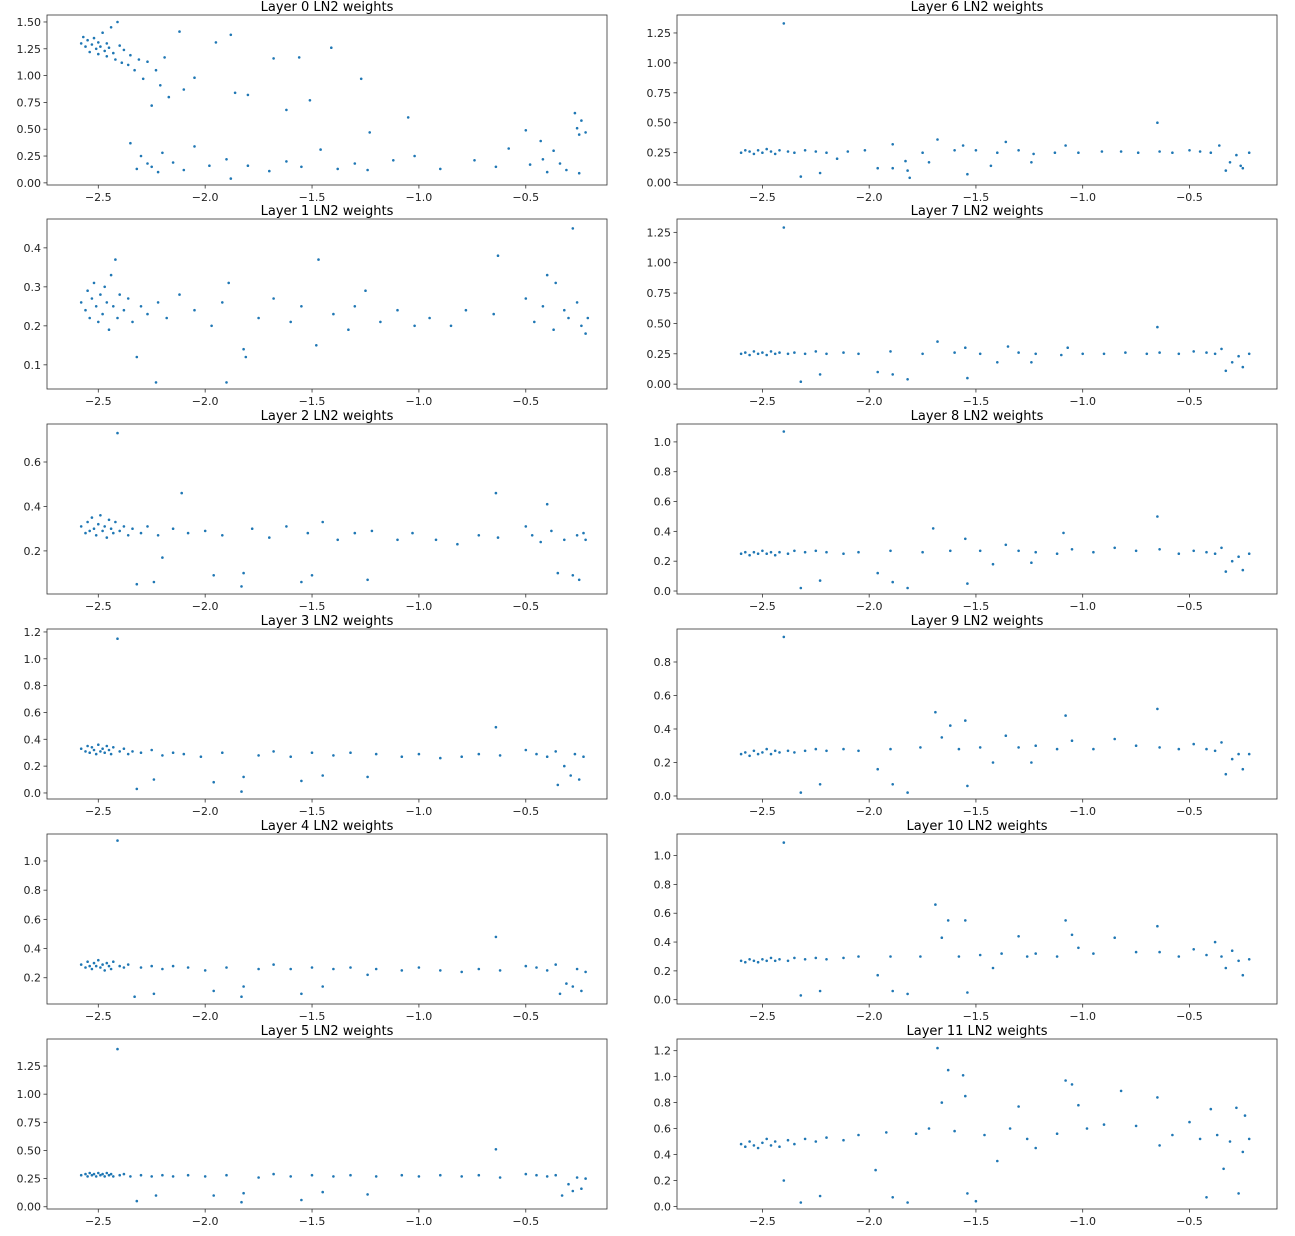  What do you see at coordinates (663, 695) in the screenshot?
I see `y-tick-label: 0.6` at bounding box center [663, 695].